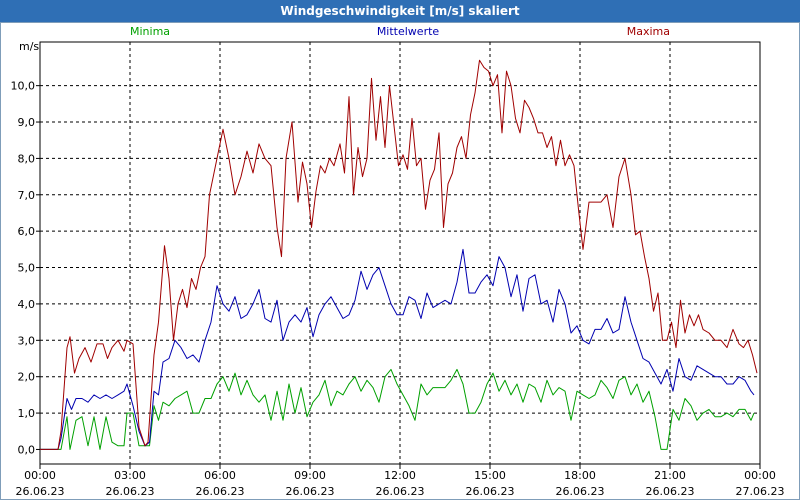 This screenshot has height=500, width=800. Describe the element at coordinates (408, 31) in the screenshot. I see `legend-mittelwerte: Mittelwerte` at that location.